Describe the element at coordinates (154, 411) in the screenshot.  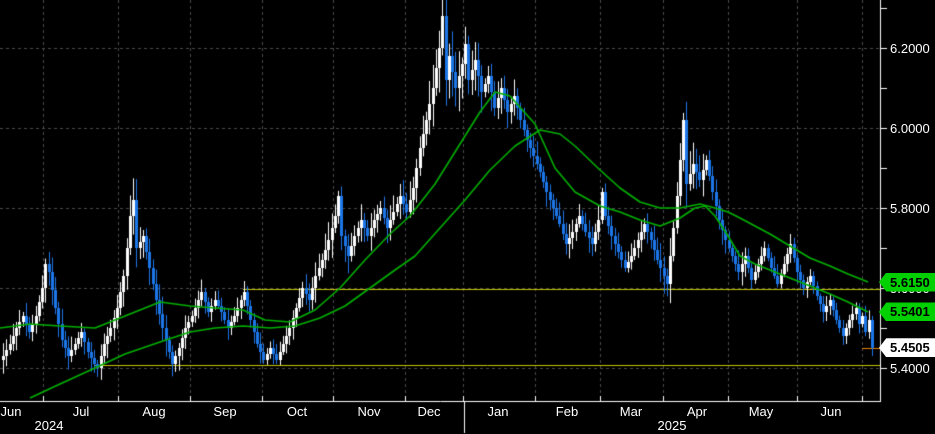
I see `month-label: Aug` at that location.